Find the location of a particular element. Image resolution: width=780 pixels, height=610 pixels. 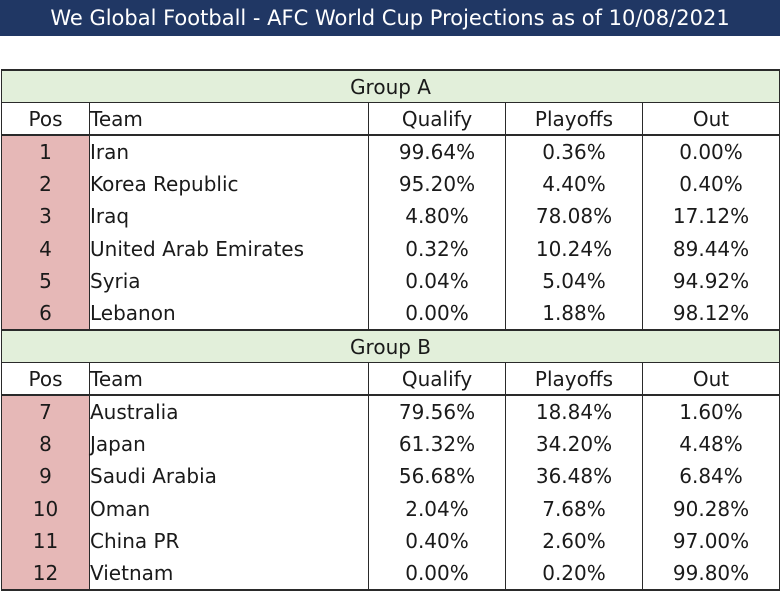

out-cell: 89.44% is located at coordinates (710, 248).